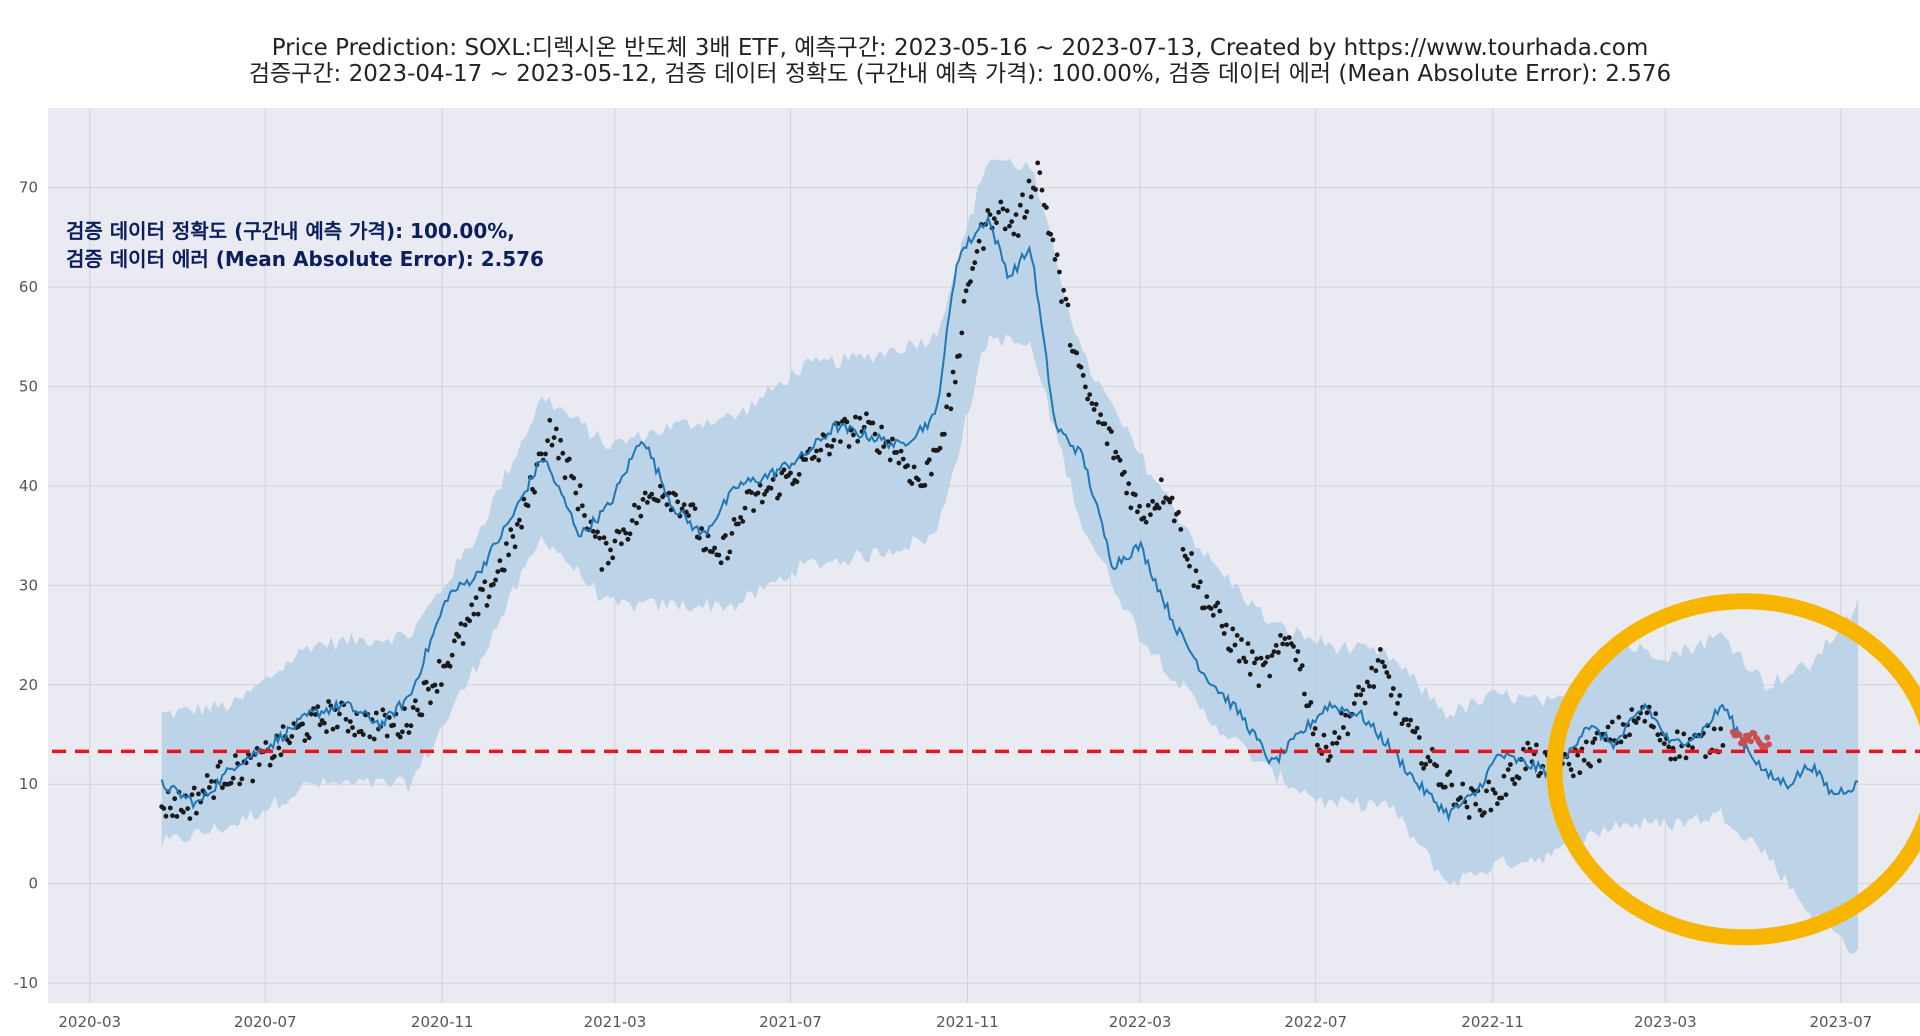 This screenshot has height=1036, width=1920. What do you see at coordinates (1750, 740) in the screenshot?
I see `validation-points` at bounding box center [1750, 740].